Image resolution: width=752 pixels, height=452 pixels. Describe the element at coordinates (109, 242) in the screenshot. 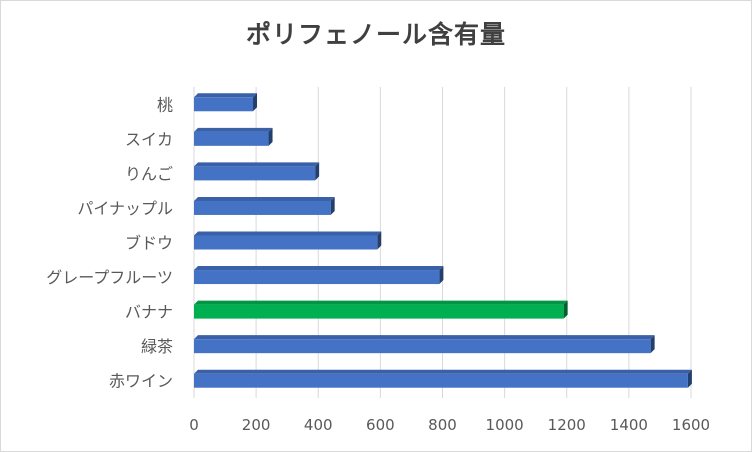

I see `category-labels: 赤ワイン 緑茶 バナナ グレープフルーツ ブドウ パイナップル りんご スイカ 桃` at that location.